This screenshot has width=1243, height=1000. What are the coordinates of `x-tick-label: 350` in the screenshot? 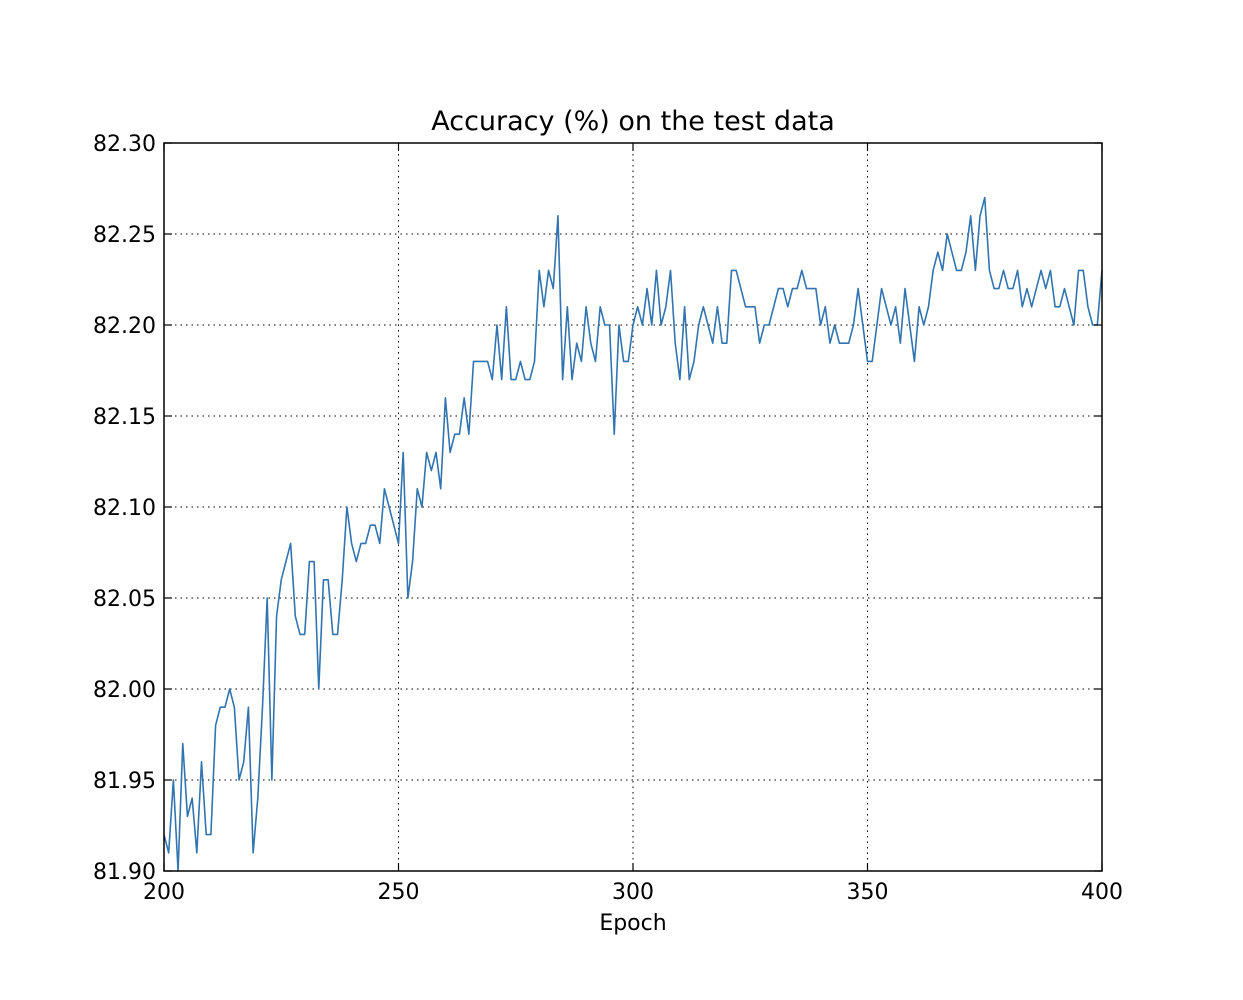 It's located at (868, 892).